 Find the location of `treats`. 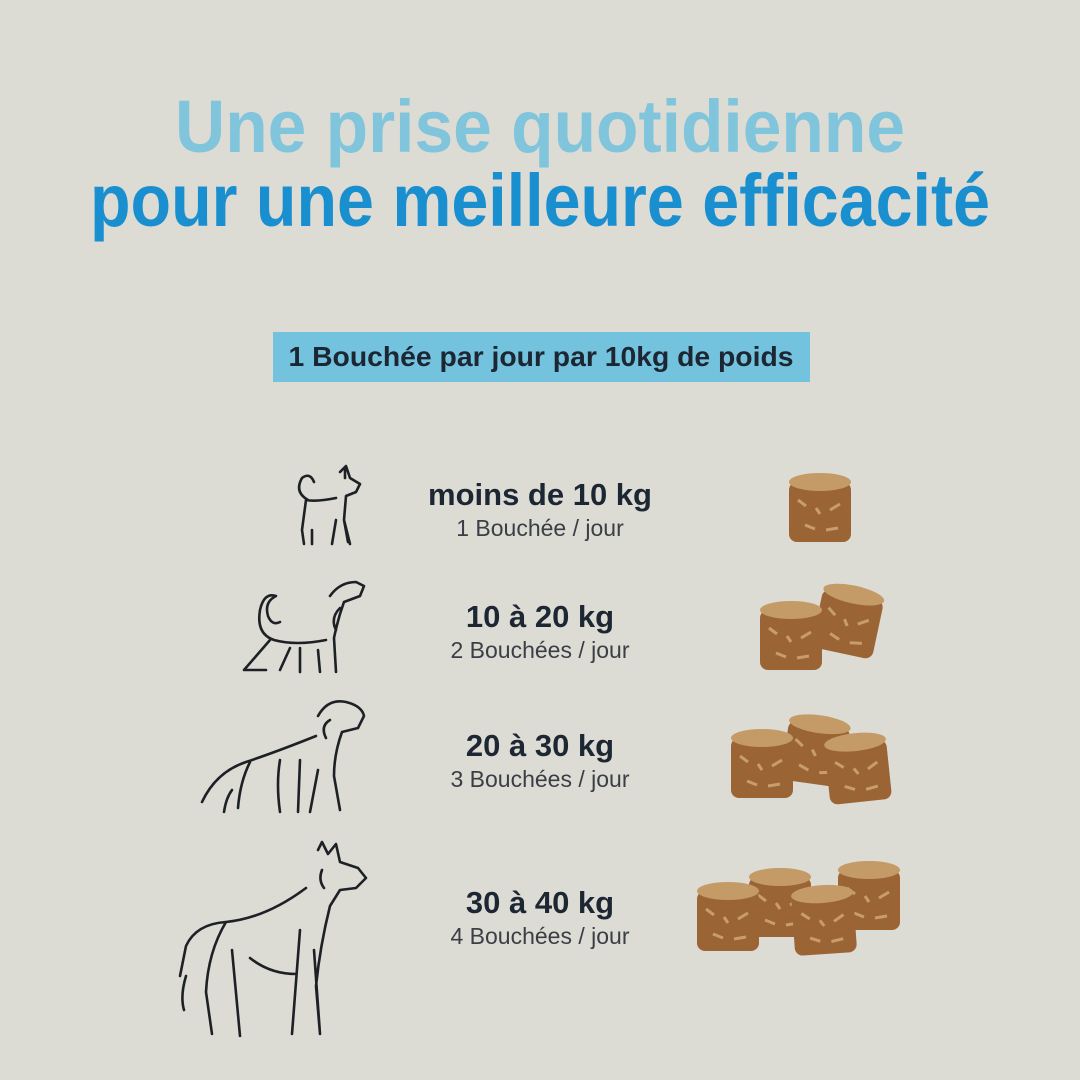

treats is located at coordinates (798, 714).